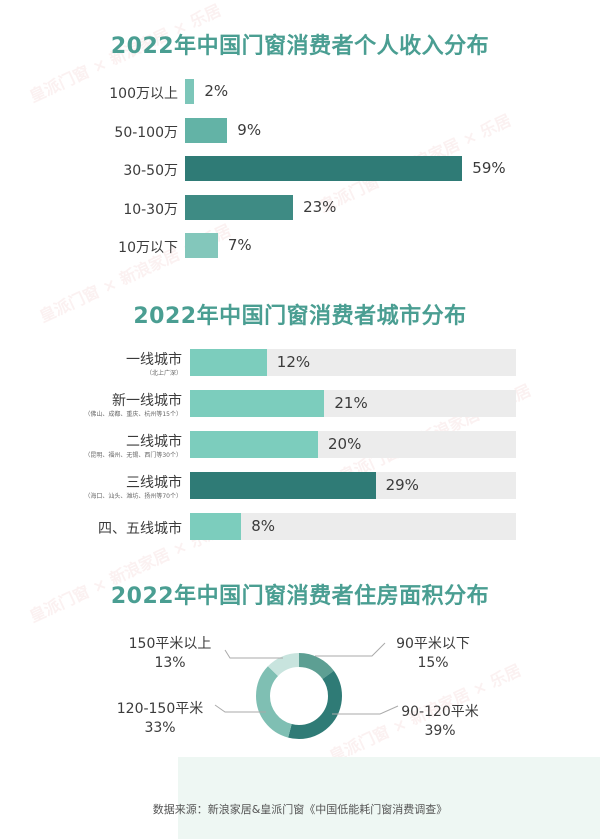  I want to click on category-label: 四、五线城市, so click(140, 529).